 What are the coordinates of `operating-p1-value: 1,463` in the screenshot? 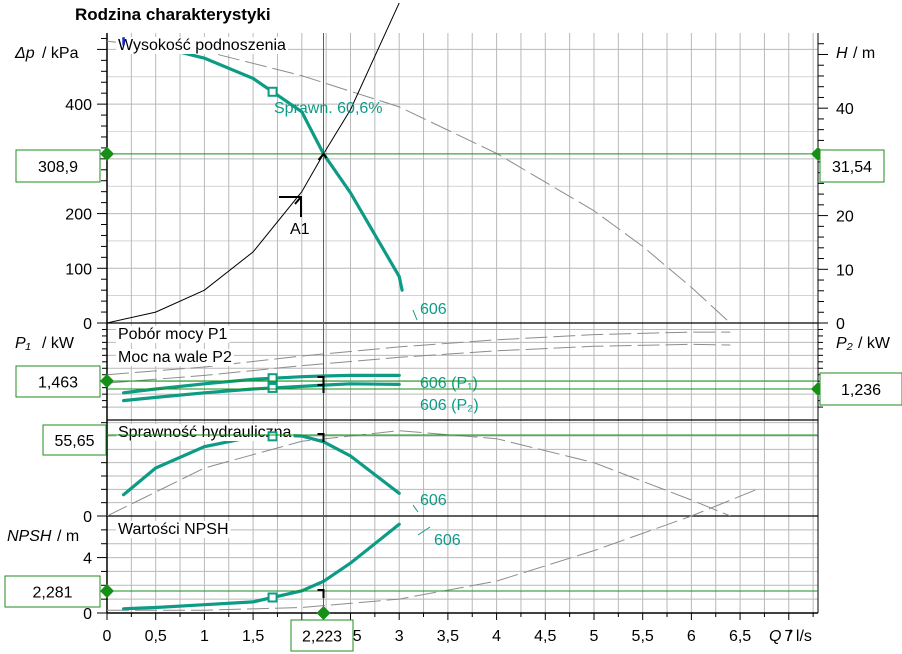 It's located at (58, 383).